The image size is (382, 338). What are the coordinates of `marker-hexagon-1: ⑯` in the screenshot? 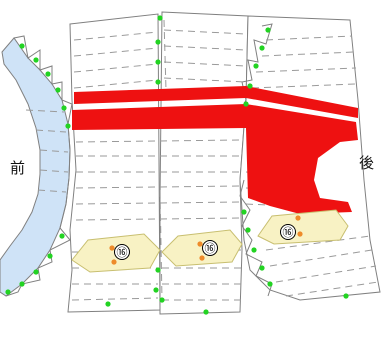 It's located at (116, 253).